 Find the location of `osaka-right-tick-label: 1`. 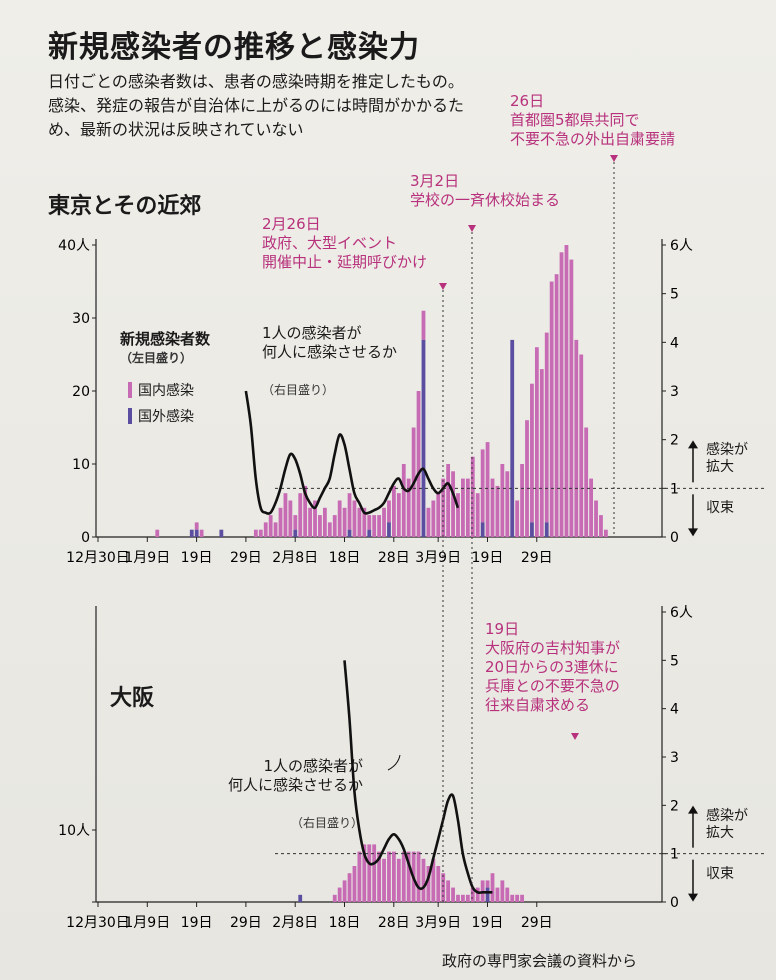

osaka-right-tick-label: 1 is located at coordinates (674, 855).